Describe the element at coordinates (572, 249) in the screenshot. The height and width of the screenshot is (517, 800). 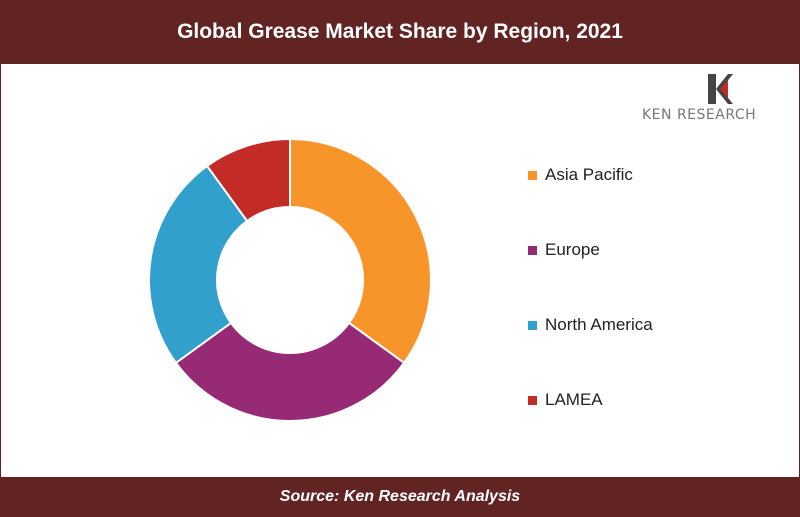
I see `legend-label: Europe` at that location.